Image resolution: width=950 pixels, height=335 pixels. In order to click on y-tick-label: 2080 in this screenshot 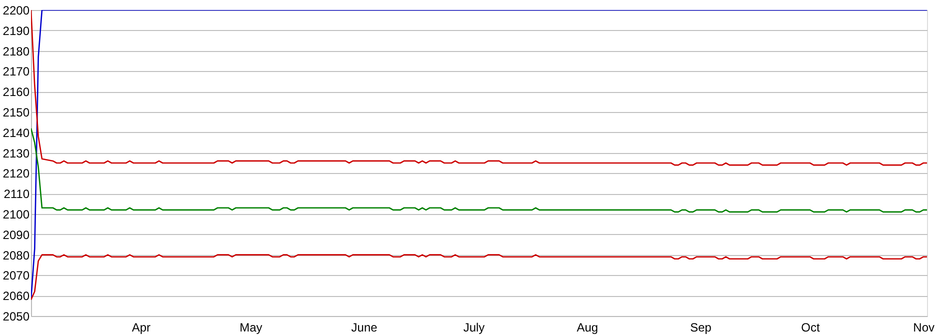, I will do `click(16, 255)`.